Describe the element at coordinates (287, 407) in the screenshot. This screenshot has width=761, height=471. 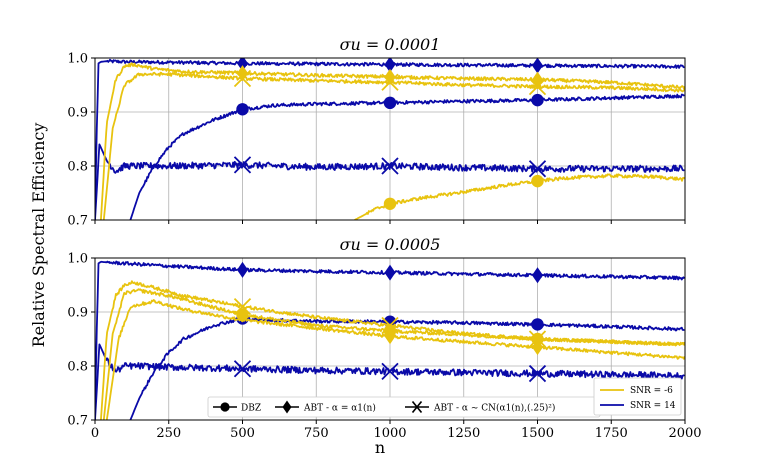
I see `diamond-marker-icon` at that location.